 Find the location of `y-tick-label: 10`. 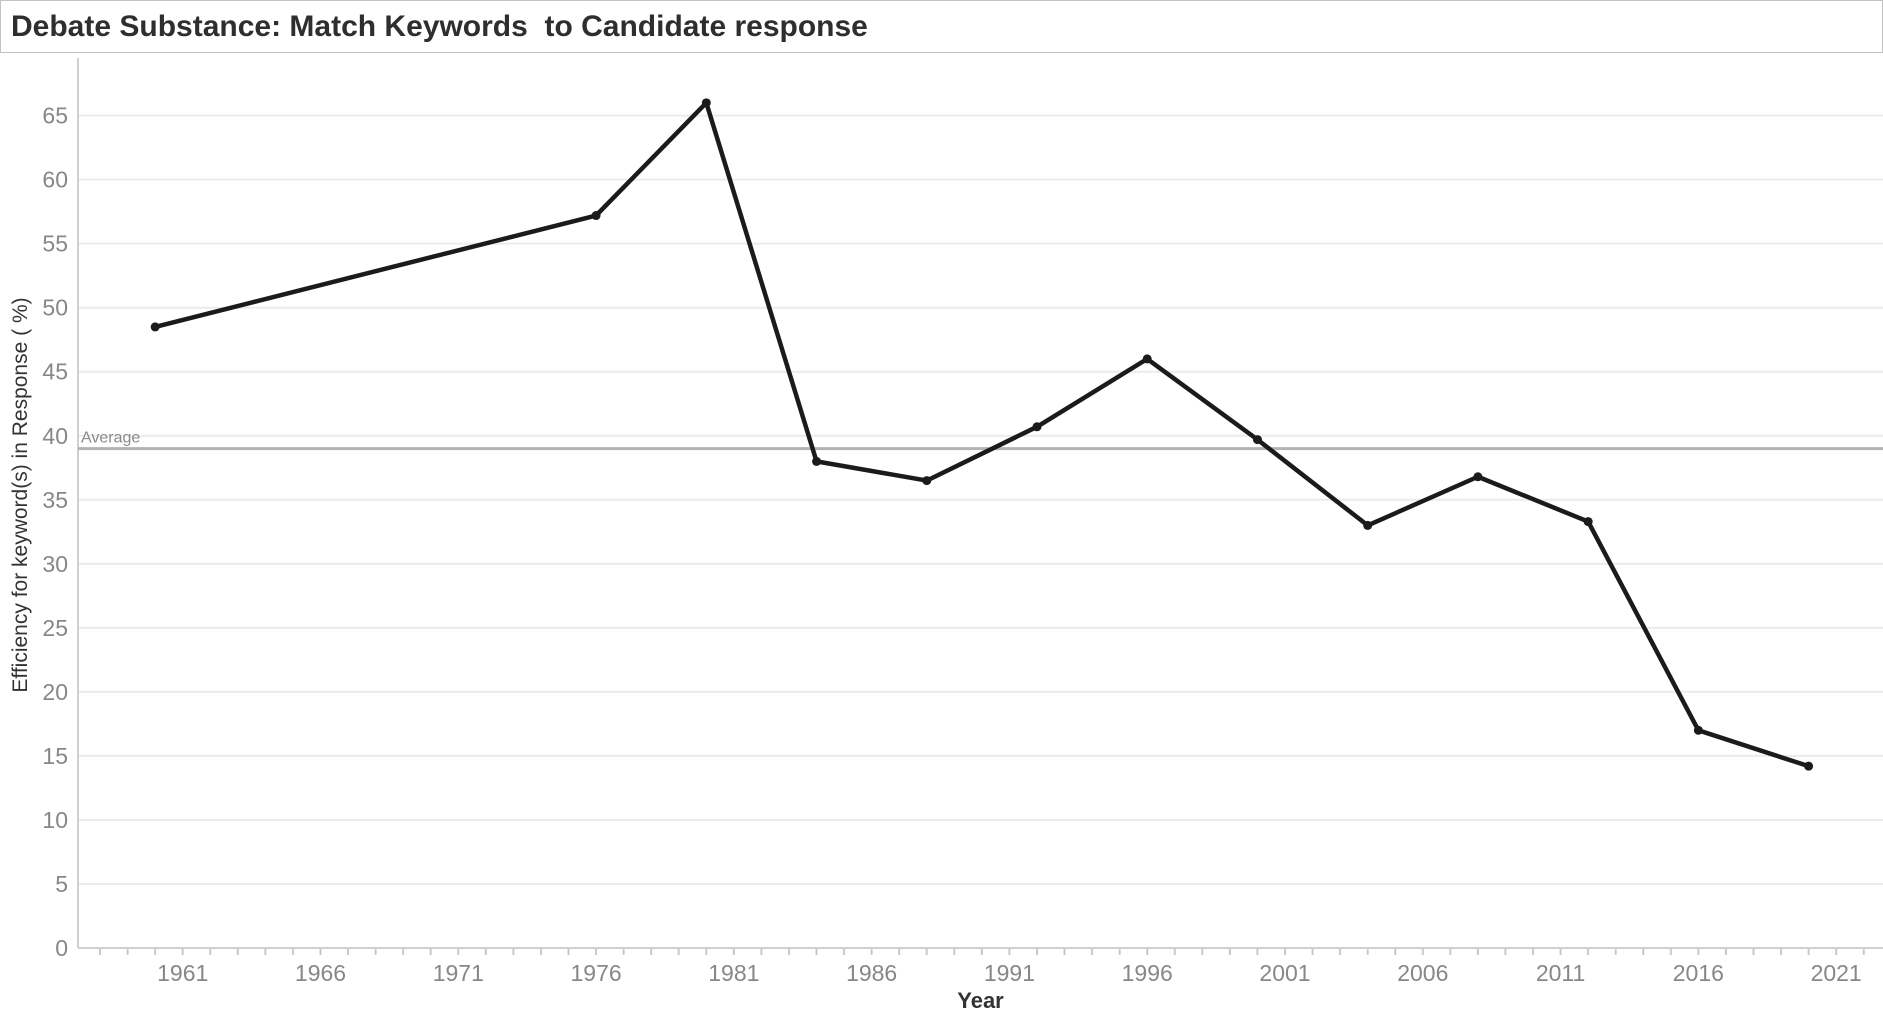

y-tick-label: 10 is located at coordinates (55, 820).